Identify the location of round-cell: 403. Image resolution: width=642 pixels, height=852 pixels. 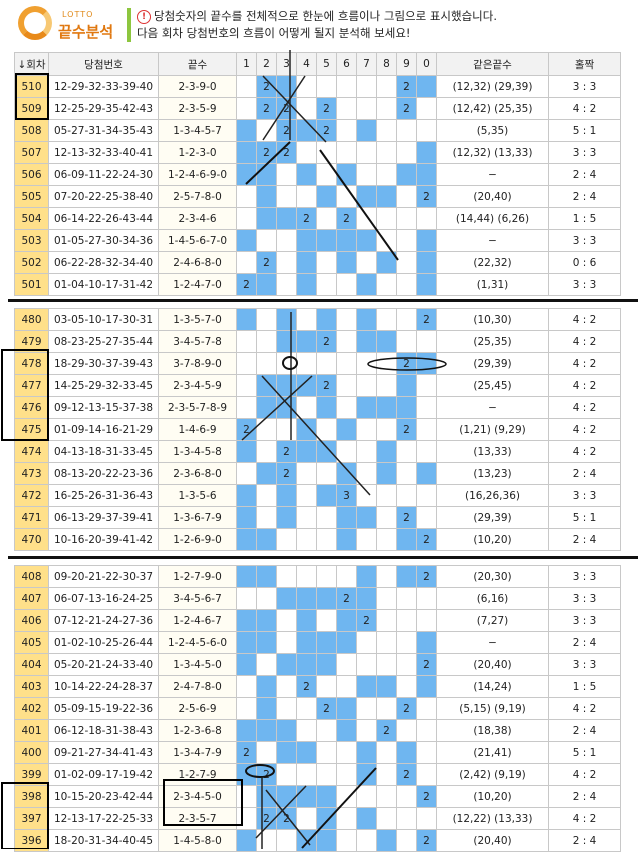
(31, 686).